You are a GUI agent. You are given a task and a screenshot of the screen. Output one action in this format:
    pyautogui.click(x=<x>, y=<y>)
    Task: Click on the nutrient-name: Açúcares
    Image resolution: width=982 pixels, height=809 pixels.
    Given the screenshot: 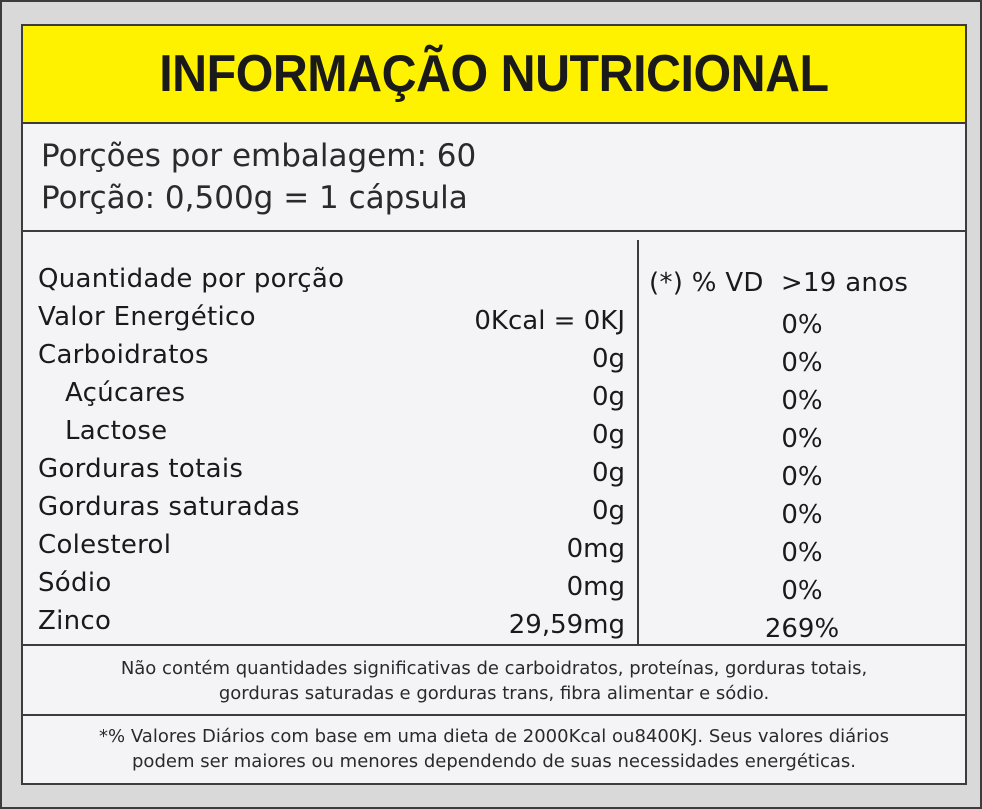 What is the action you would take?
    pyautogui.click(x=125, y=393)
    